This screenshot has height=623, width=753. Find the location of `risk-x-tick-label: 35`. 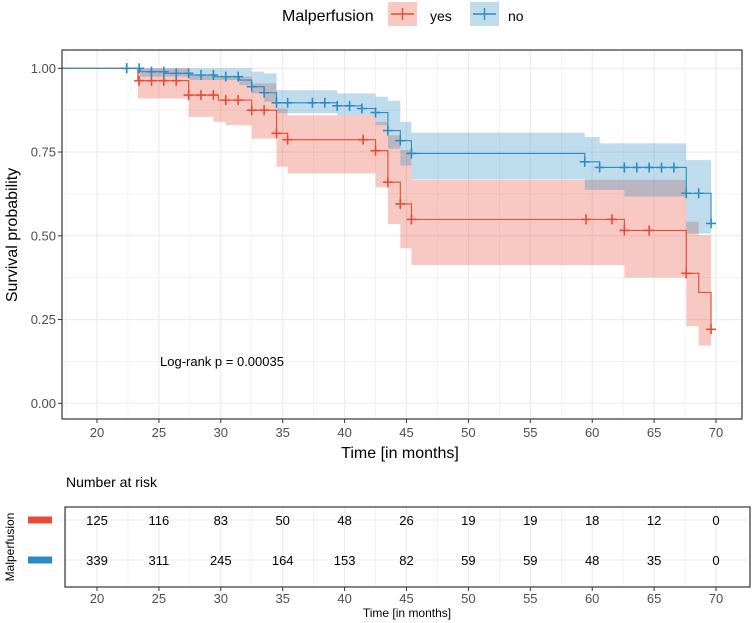

risk-x-tick-label: 35 is located at coordinates (282, 598).